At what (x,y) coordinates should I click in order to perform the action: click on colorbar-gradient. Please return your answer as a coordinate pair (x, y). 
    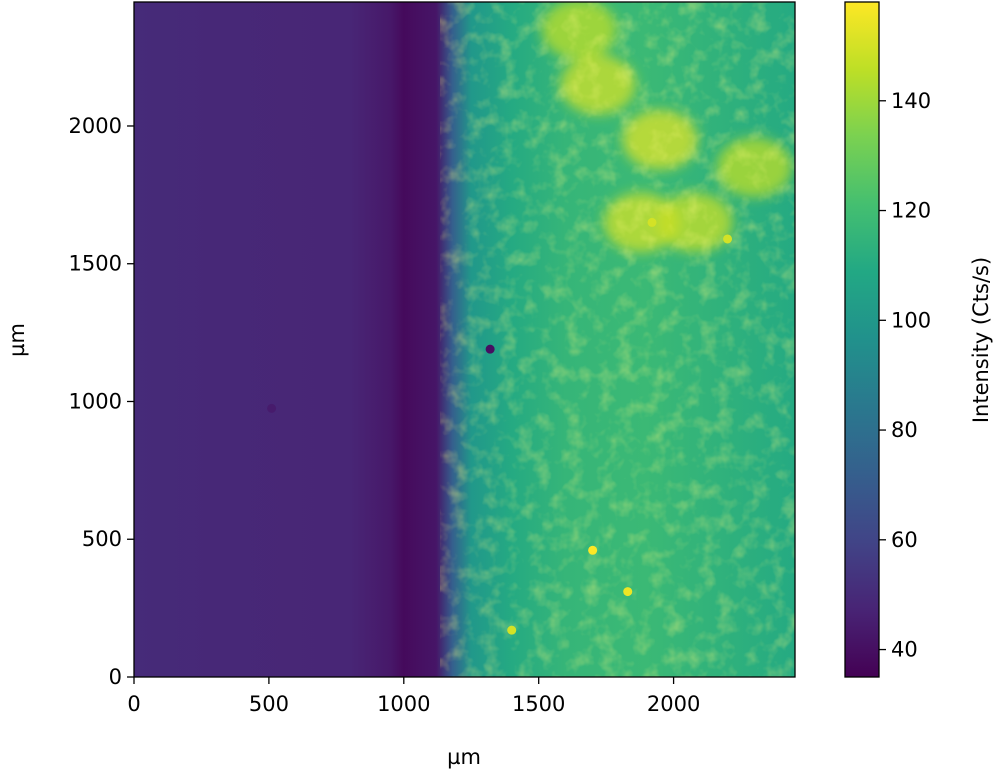
    Looking at the image, I should click on (862, 339).